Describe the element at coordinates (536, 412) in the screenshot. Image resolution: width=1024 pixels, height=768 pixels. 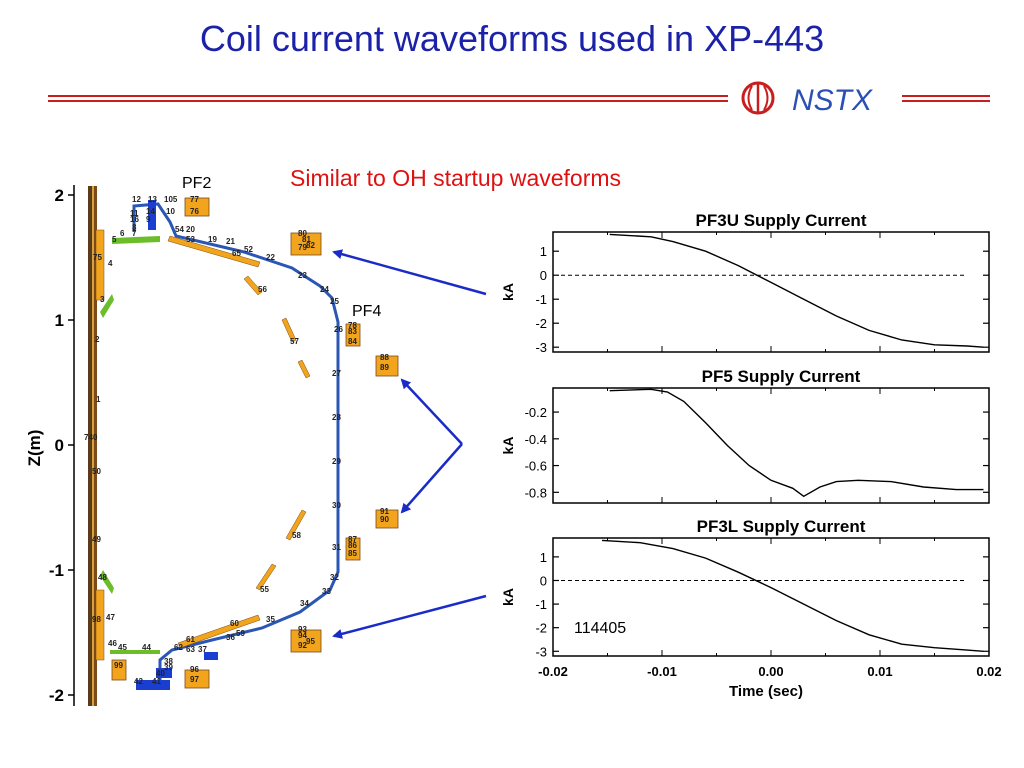
I see `y-tick-label: -0.2` at that location.